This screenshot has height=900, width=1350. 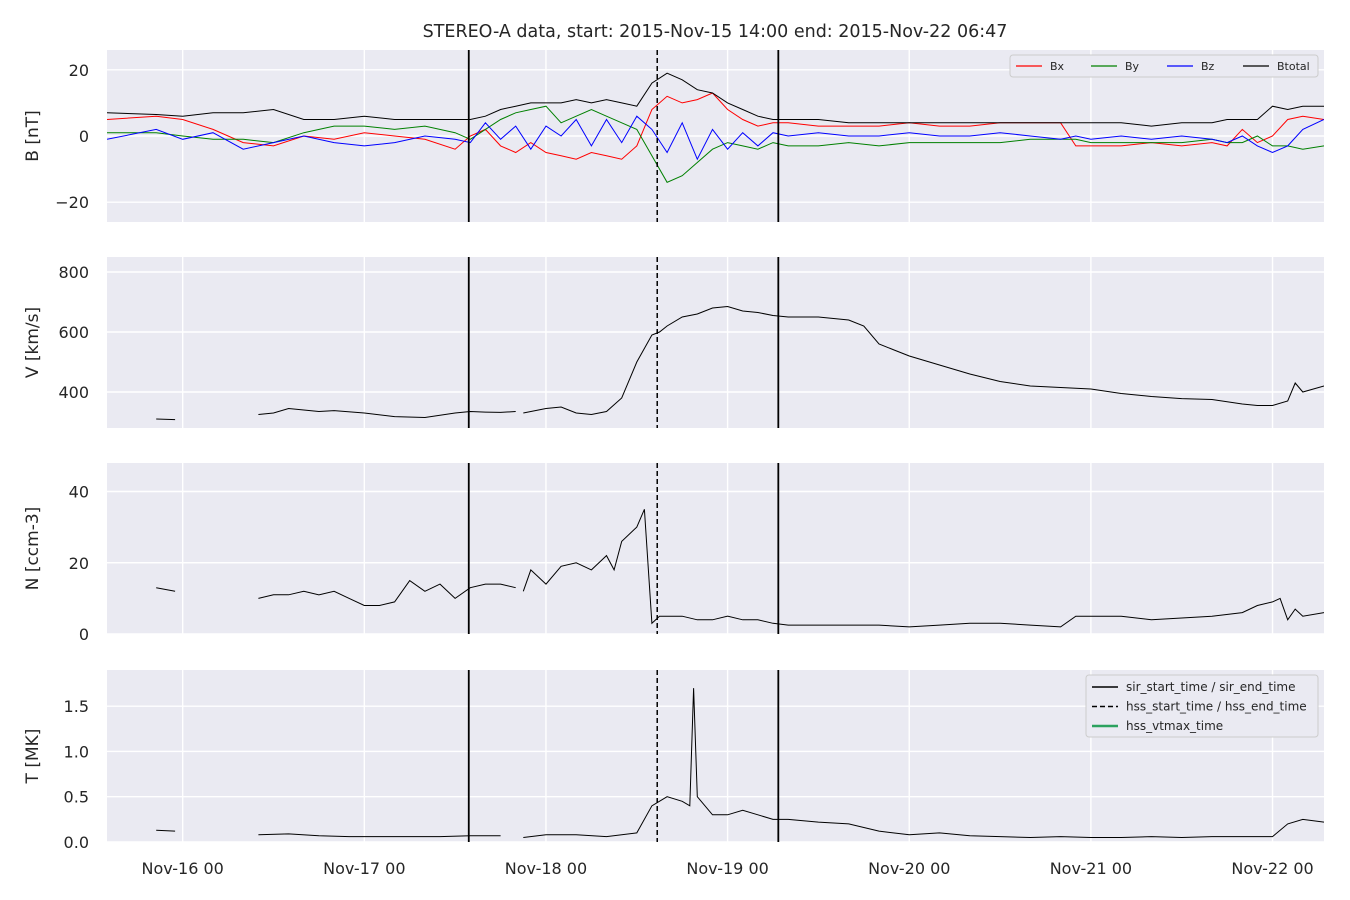 I want to click on y-tick-label: 1.0, so click(x=76, y=751).